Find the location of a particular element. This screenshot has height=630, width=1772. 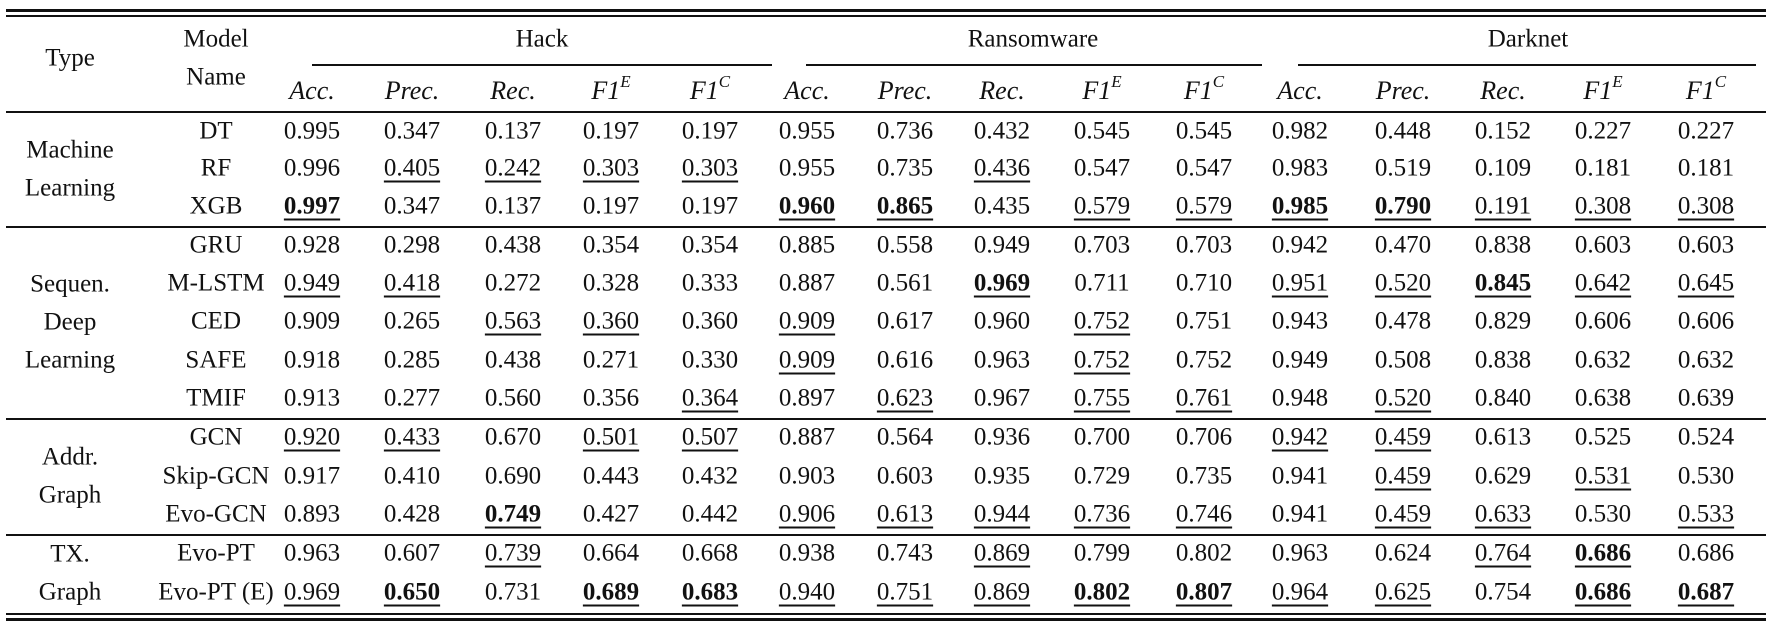

model-name: SAFE is located at coordinates (216, 360).